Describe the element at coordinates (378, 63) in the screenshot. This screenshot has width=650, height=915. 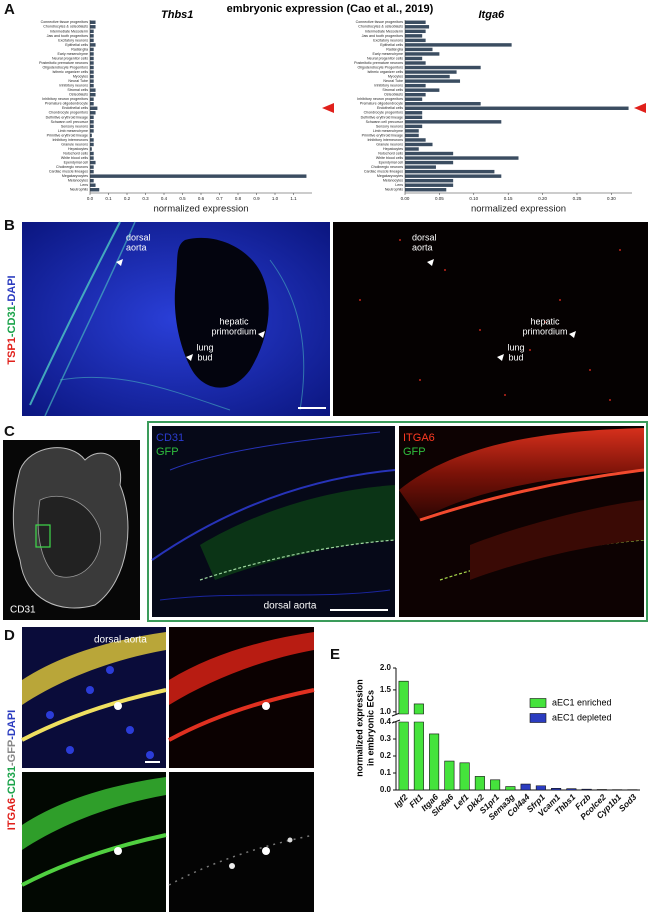
I see `category-label: Postmitotic premature neurons` at that location.